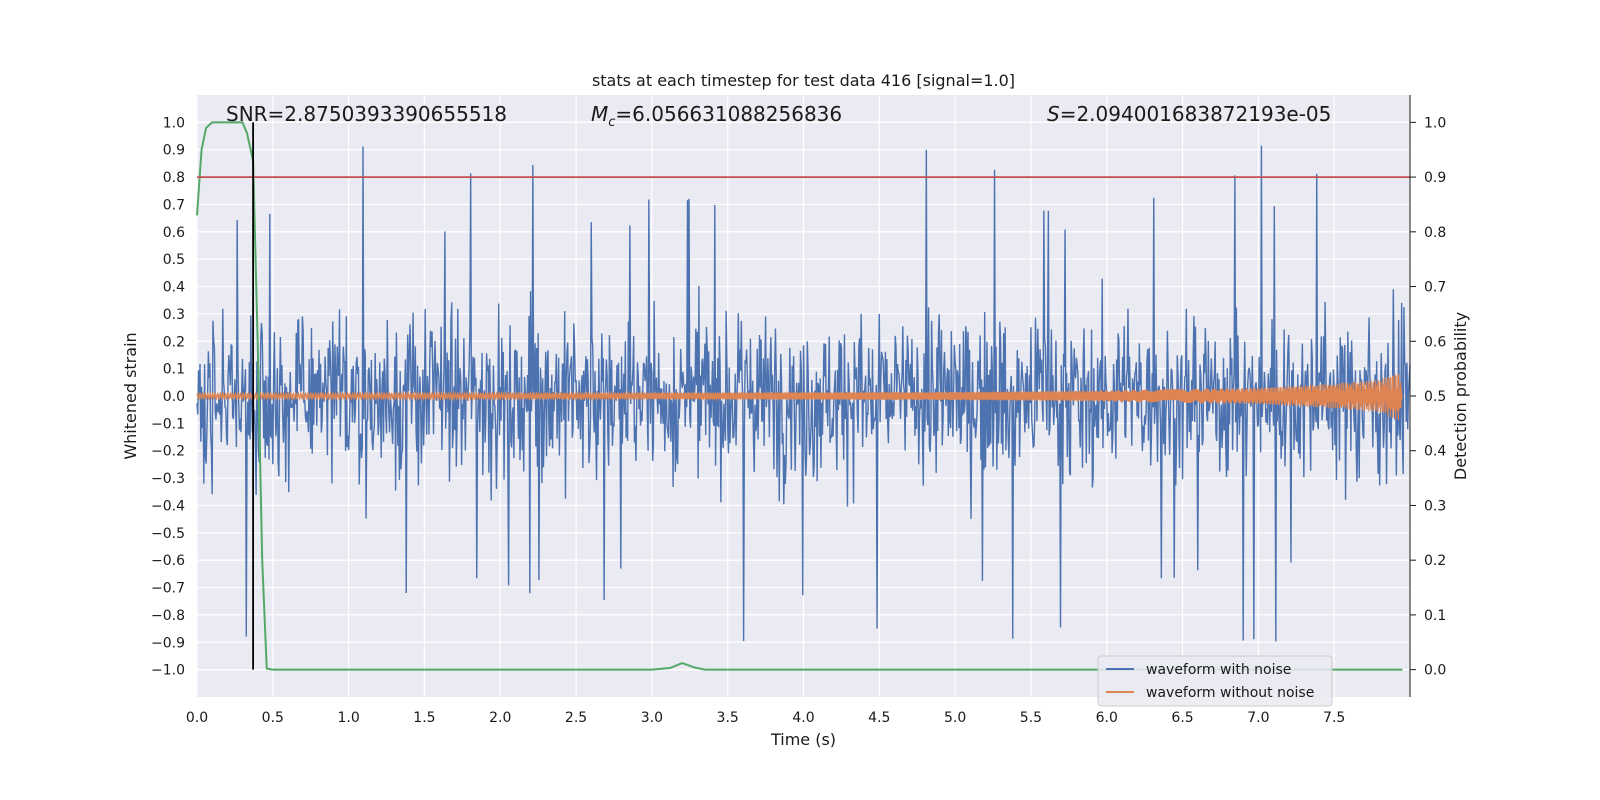 The image size is (1600, 800). Describe the element at coordinates (366, 114) in the screenshot. I see `annotation-snr: SNR=2.8750393390655518` at that location.